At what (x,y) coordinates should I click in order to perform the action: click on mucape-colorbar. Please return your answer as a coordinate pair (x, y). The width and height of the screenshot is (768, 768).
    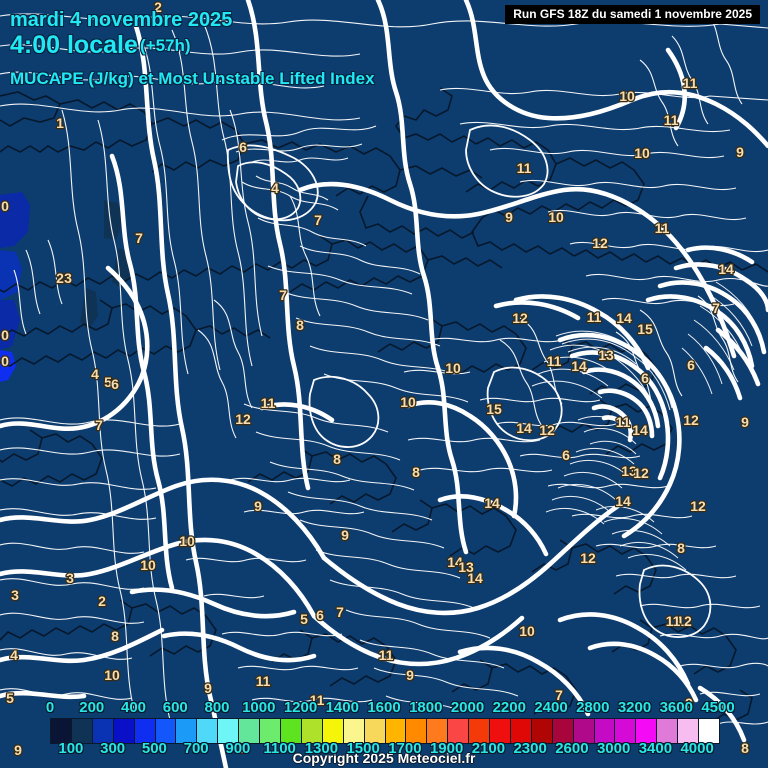
    Looking at the image, I should click on (385, 731).